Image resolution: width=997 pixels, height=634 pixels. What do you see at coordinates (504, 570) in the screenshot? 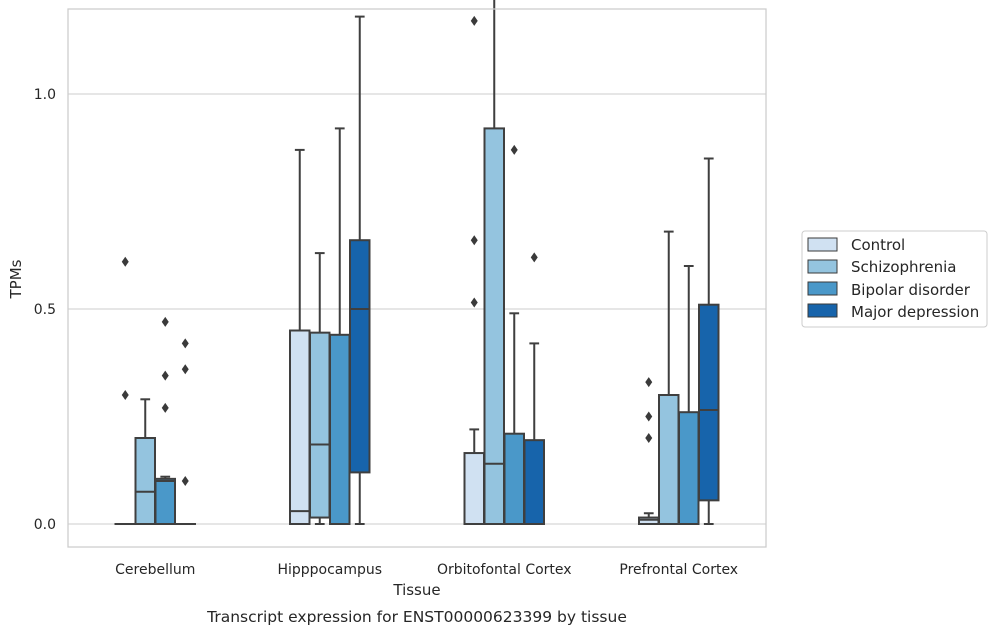
I see `x-tick-label-orbitofontal-cortex: Orbitofontal Cortex` at bounding box center [504, 570].